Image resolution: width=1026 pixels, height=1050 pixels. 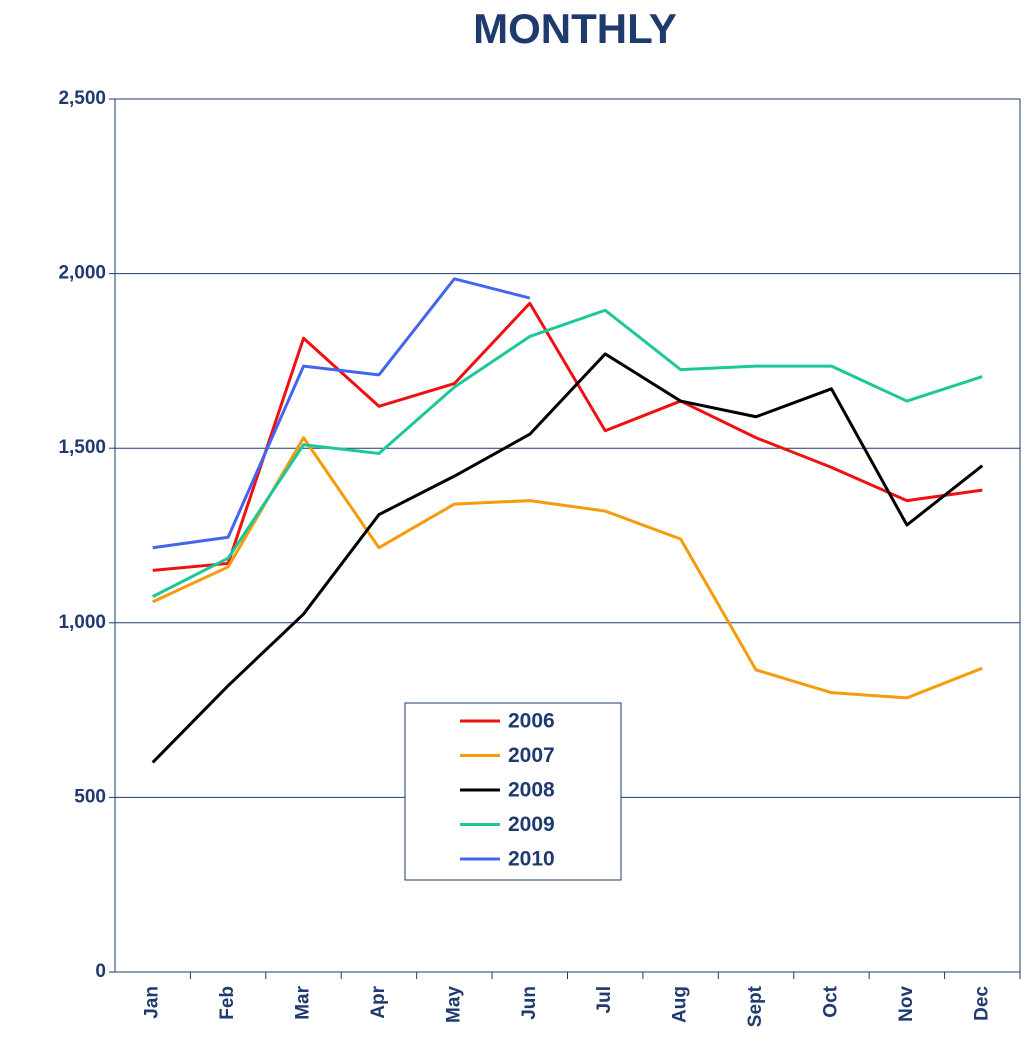 I want to click on y-tick-label: 1,500, so click(x=82, y=447).